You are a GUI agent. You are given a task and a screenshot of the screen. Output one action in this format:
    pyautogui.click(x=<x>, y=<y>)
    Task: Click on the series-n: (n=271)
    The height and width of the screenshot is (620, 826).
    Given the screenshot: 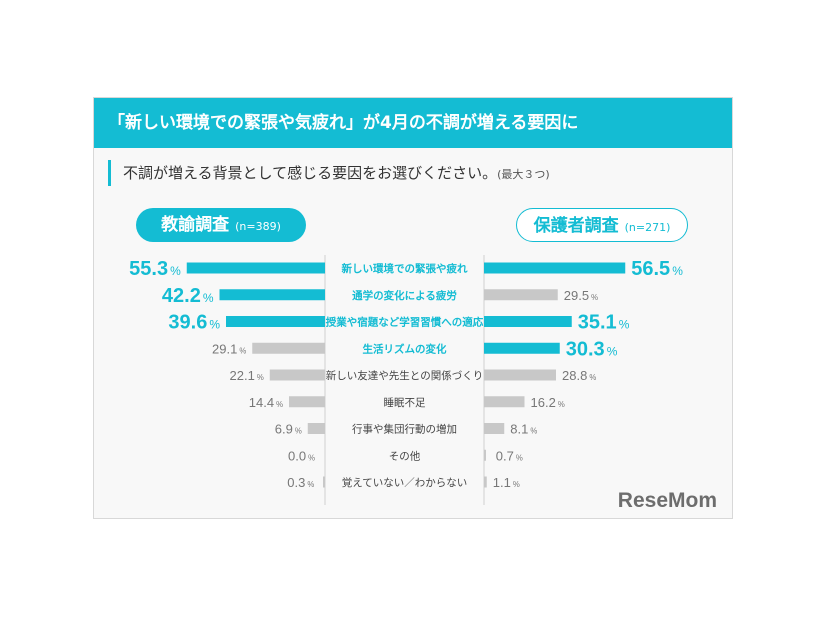 What is the action you would take?
    pyautogui.click(x=647, y=227)
    